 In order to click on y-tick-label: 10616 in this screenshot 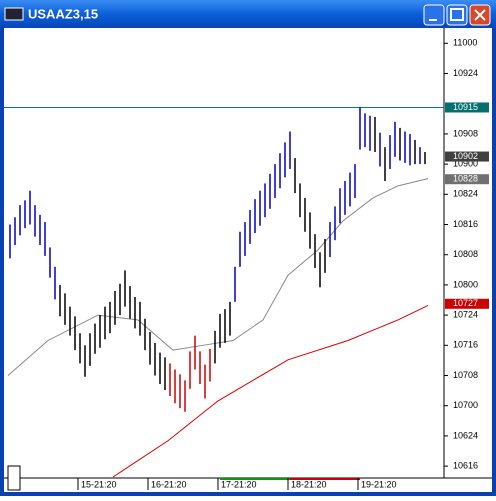, I will do `click(465, 466)`.